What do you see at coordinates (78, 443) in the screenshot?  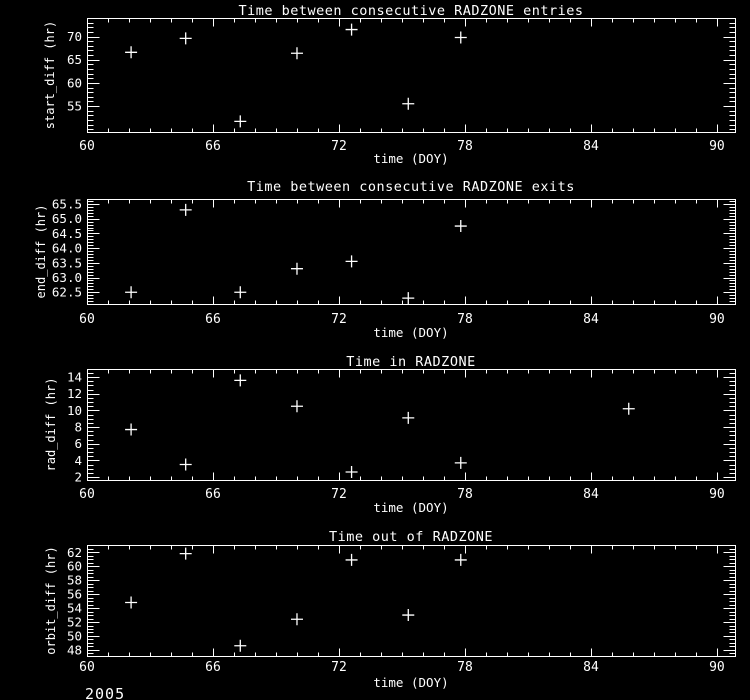 I see `y-tick-label: 6` at bounding box center [78, 443].